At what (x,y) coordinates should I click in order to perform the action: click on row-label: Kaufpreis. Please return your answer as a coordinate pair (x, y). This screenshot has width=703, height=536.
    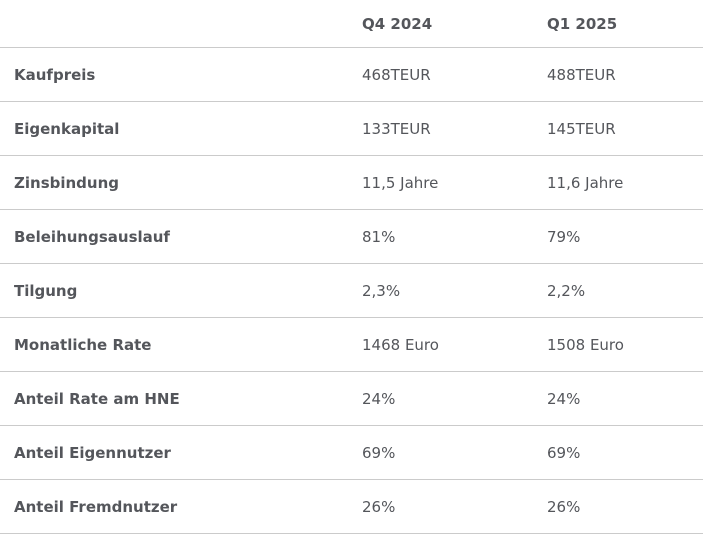
    Looking at the image, I should click on (174, 74).